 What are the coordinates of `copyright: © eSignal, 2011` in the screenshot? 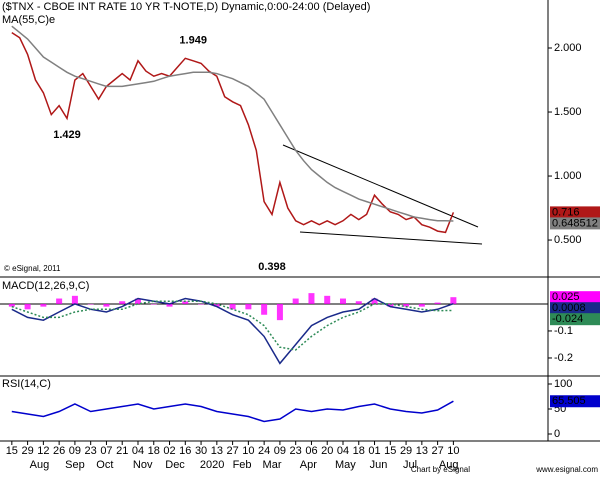 It's located at (32, 268).